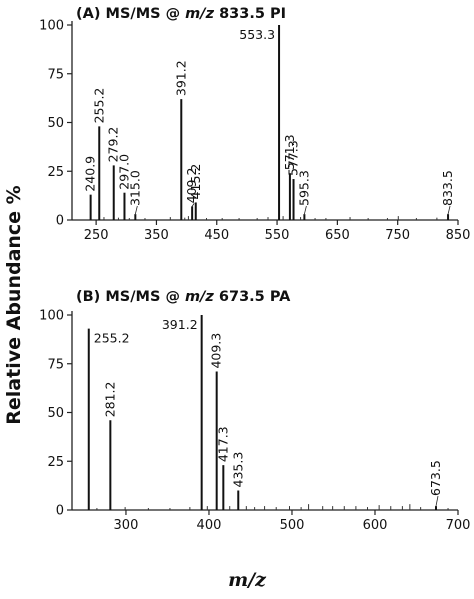 The image size is (474, 599). What do you see at coordinates (293, 158) in the screenshot?
I see `peak-label: 577.3` at bounding box center [293, 158].